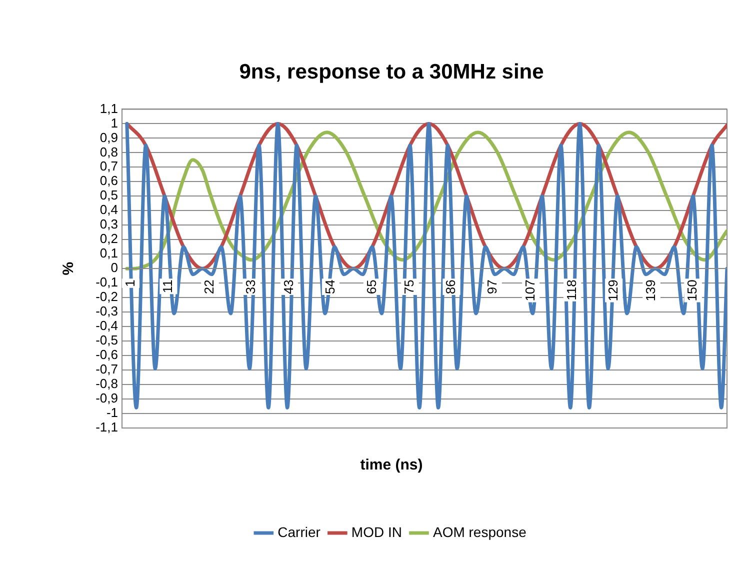 Image resolution: width=747 pixels, height=562 pixels. Describe the element at coordinates (376, 532) in the screenshot. I see `legend-label: MOD IN` at that location.